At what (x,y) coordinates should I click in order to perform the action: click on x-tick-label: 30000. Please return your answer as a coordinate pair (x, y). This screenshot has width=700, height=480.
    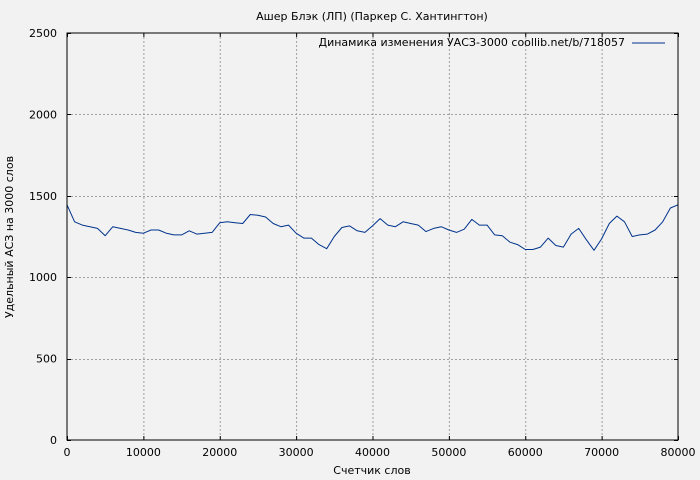
    Looking at the image, I should click on (296, 452).